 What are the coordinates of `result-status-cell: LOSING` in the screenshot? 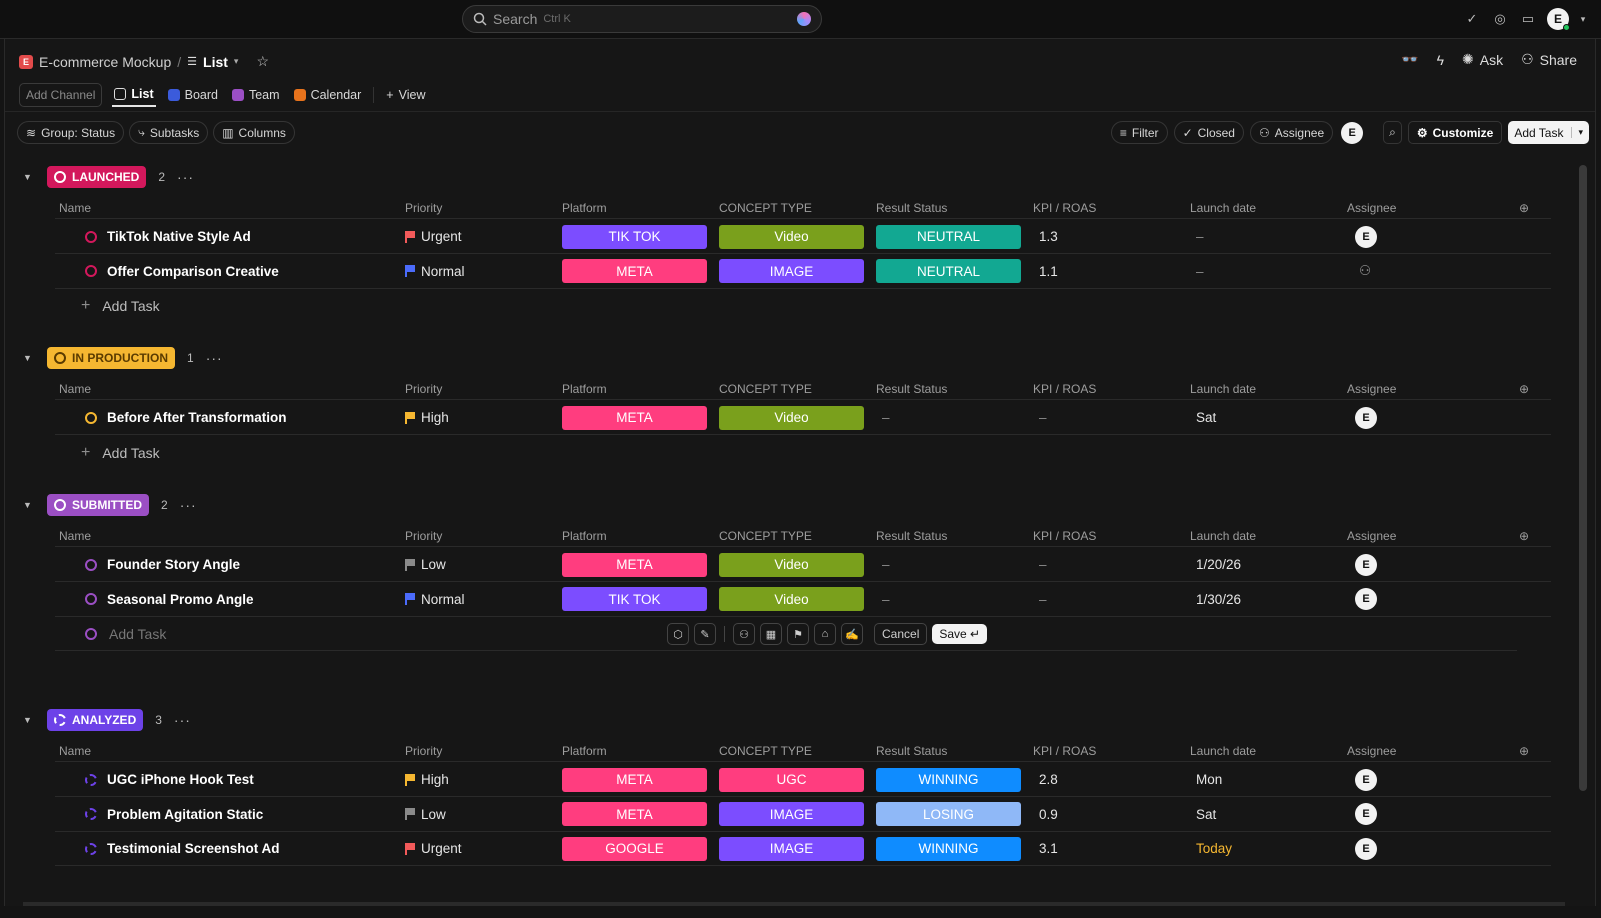 It's located at (954, 814).